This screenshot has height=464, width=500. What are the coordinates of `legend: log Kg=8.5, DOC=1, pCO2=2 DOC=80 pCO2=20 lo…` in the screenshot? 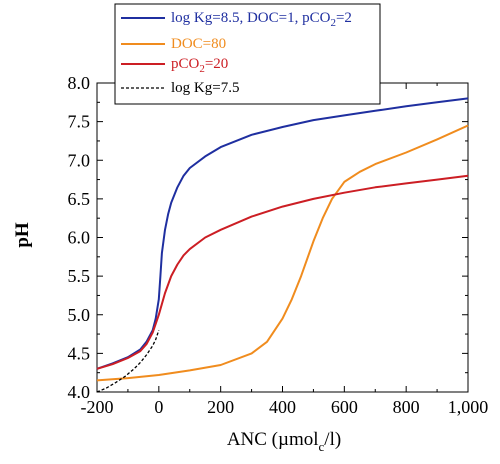 It's located at (247, 54).